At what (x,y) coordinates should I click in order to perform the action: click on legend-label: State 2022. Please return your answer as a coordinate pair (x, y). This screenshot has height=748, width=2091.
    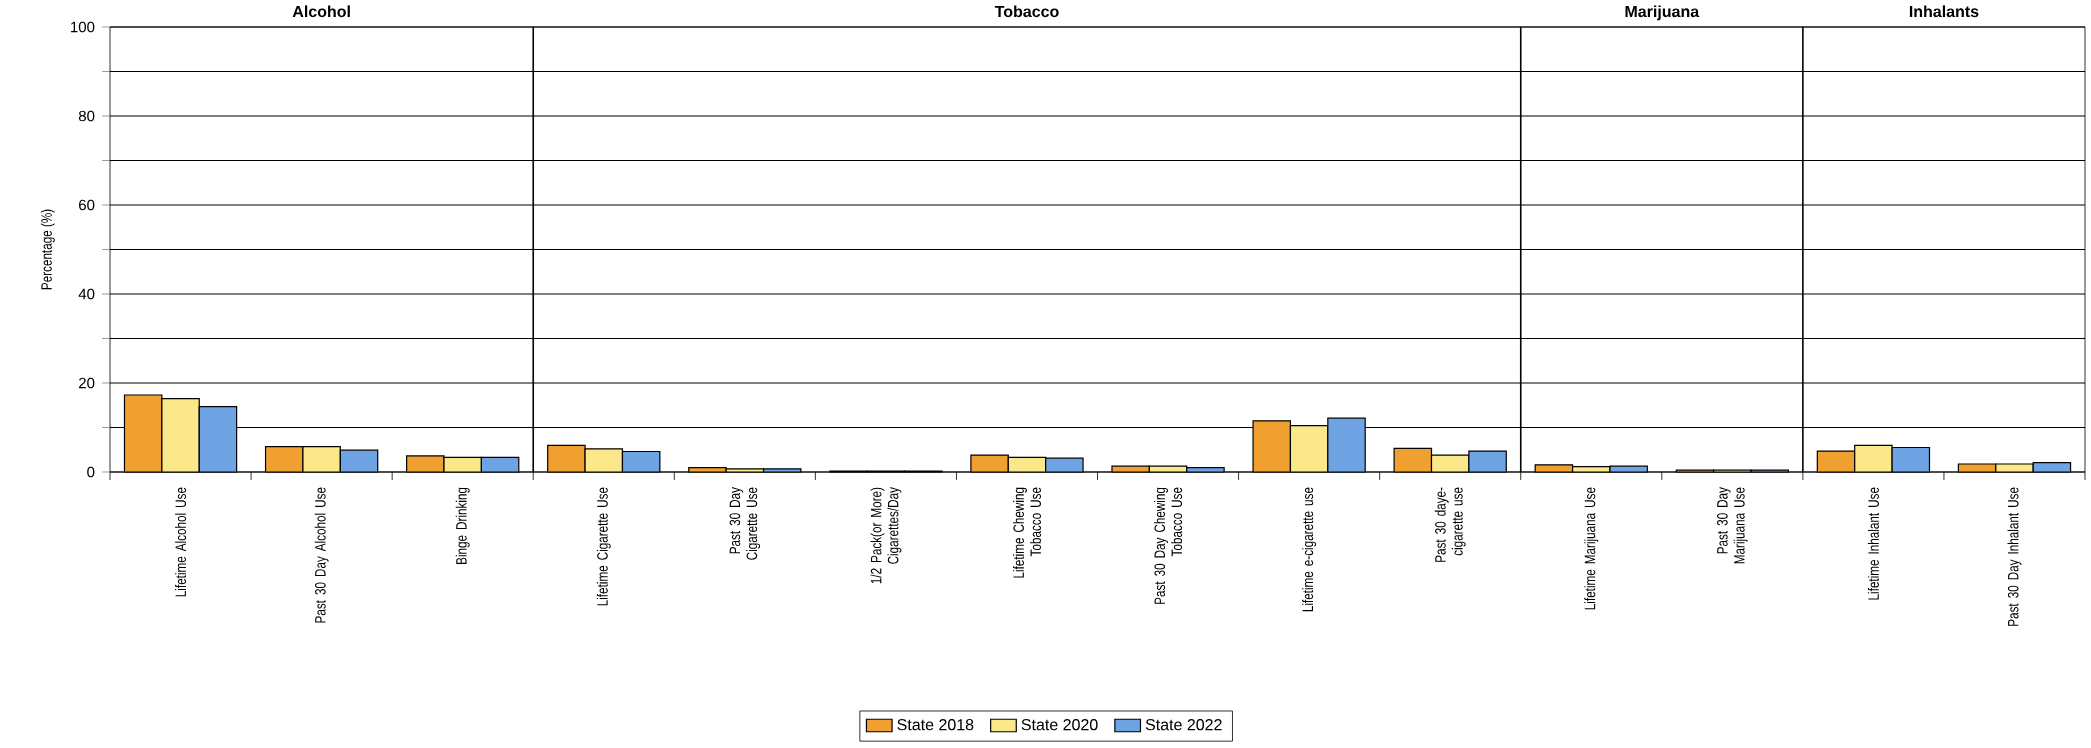
    Looking at the image, I should click on (1183, 725).